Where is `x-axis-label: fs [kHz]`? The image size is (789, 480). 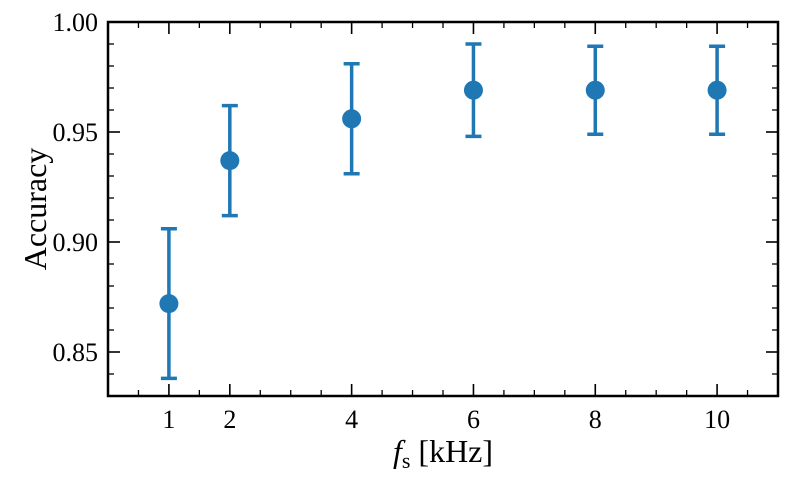
x-axis-label: fs [kHz] is located at coordinates (443, 453).